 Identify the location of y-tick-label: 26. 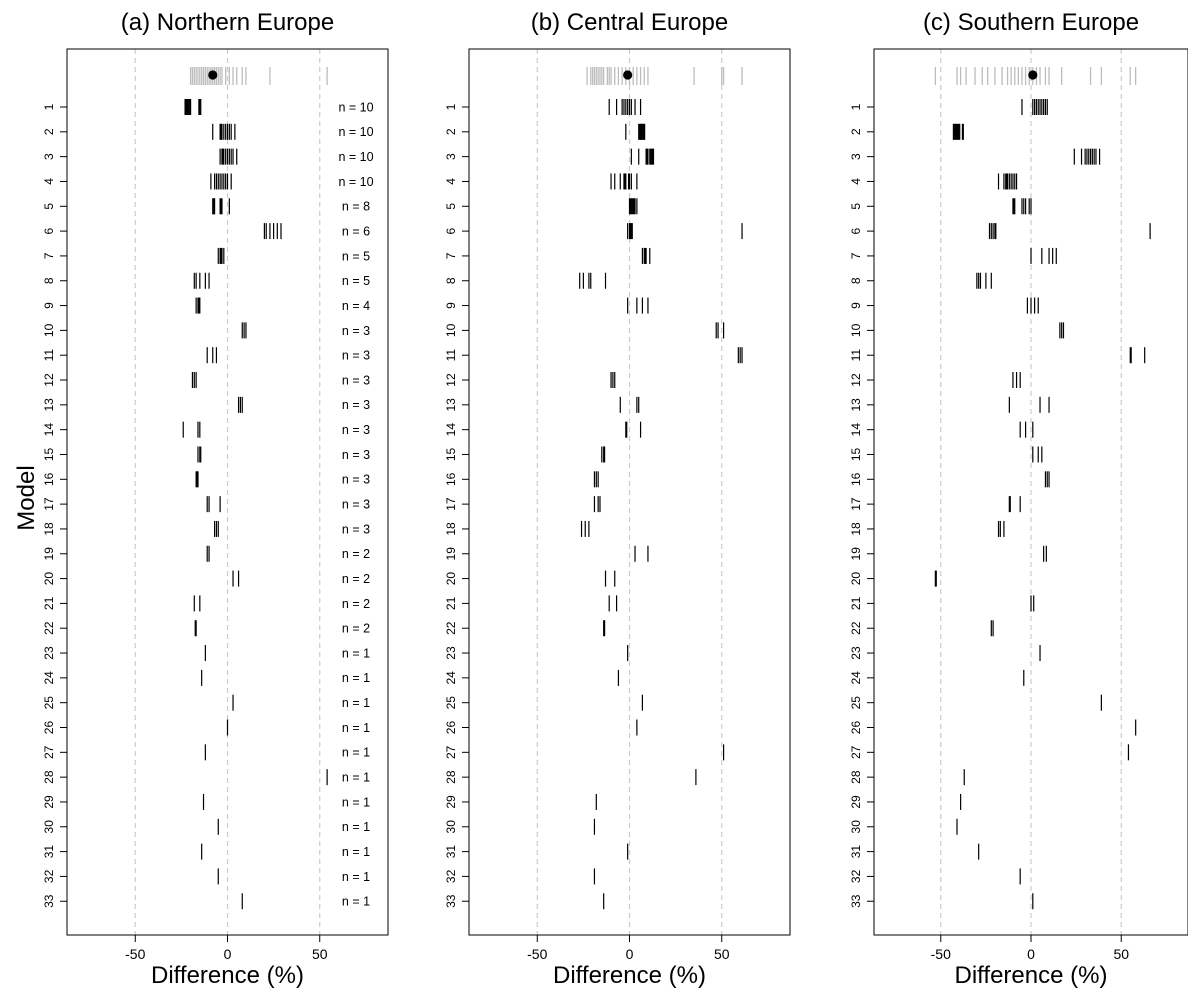
(451, 728).